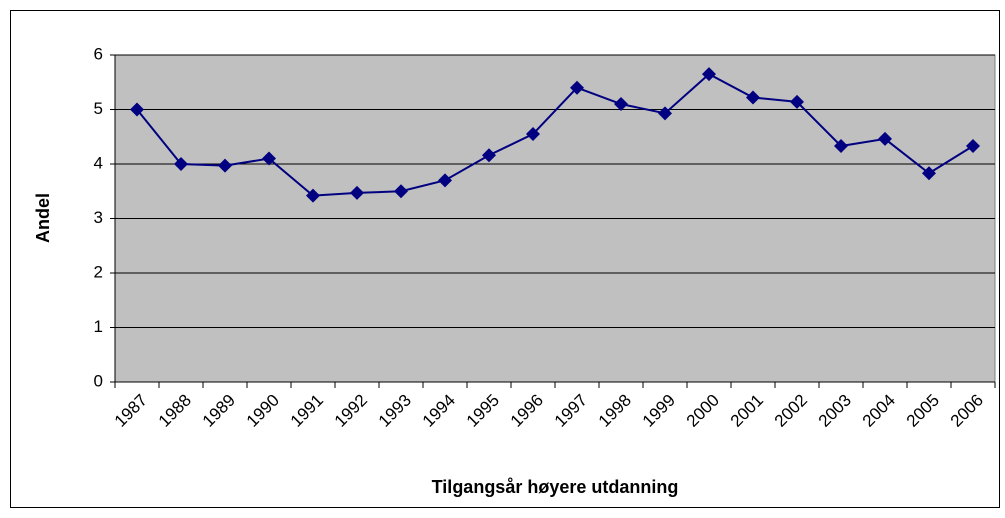 The width and height of the screenshot is (1005, 518). Describe the element at coordinates (98, 162) in the screenshot. I see `y-tick-label: 4` at that location.